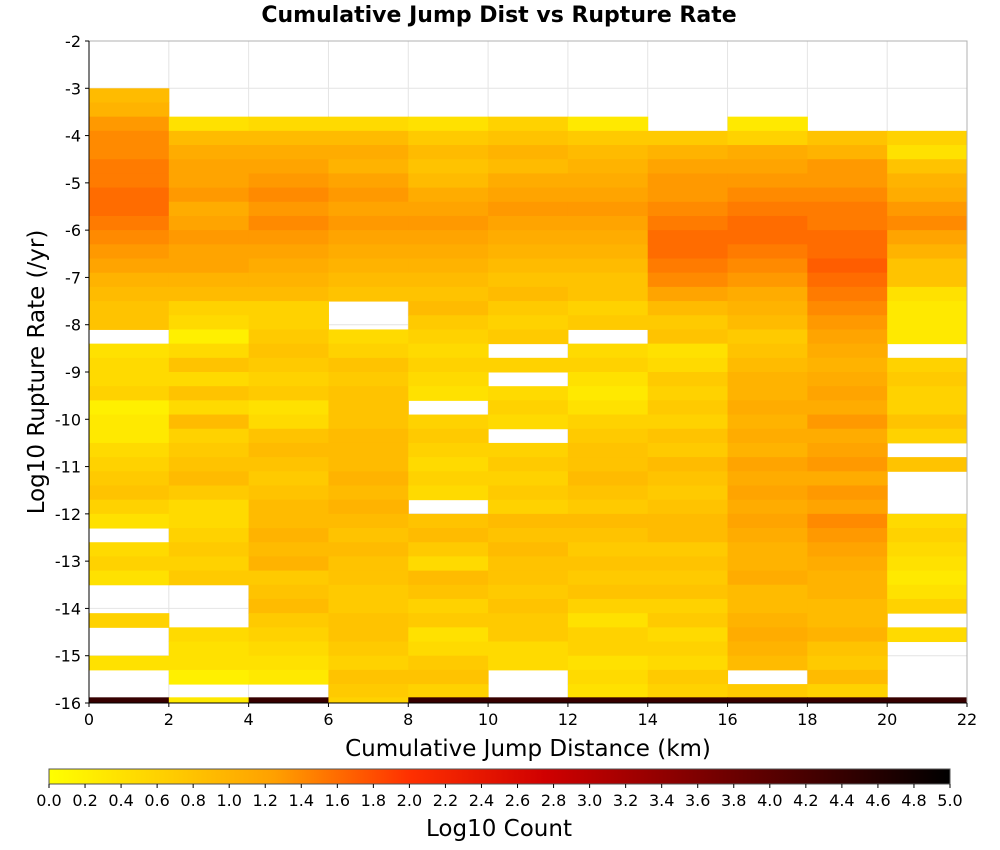 This screenshot has width=1000, height=850. Describe the element at coordinates (68, 703) in the screenshot. I see `y-tick-label: -16` at that location.